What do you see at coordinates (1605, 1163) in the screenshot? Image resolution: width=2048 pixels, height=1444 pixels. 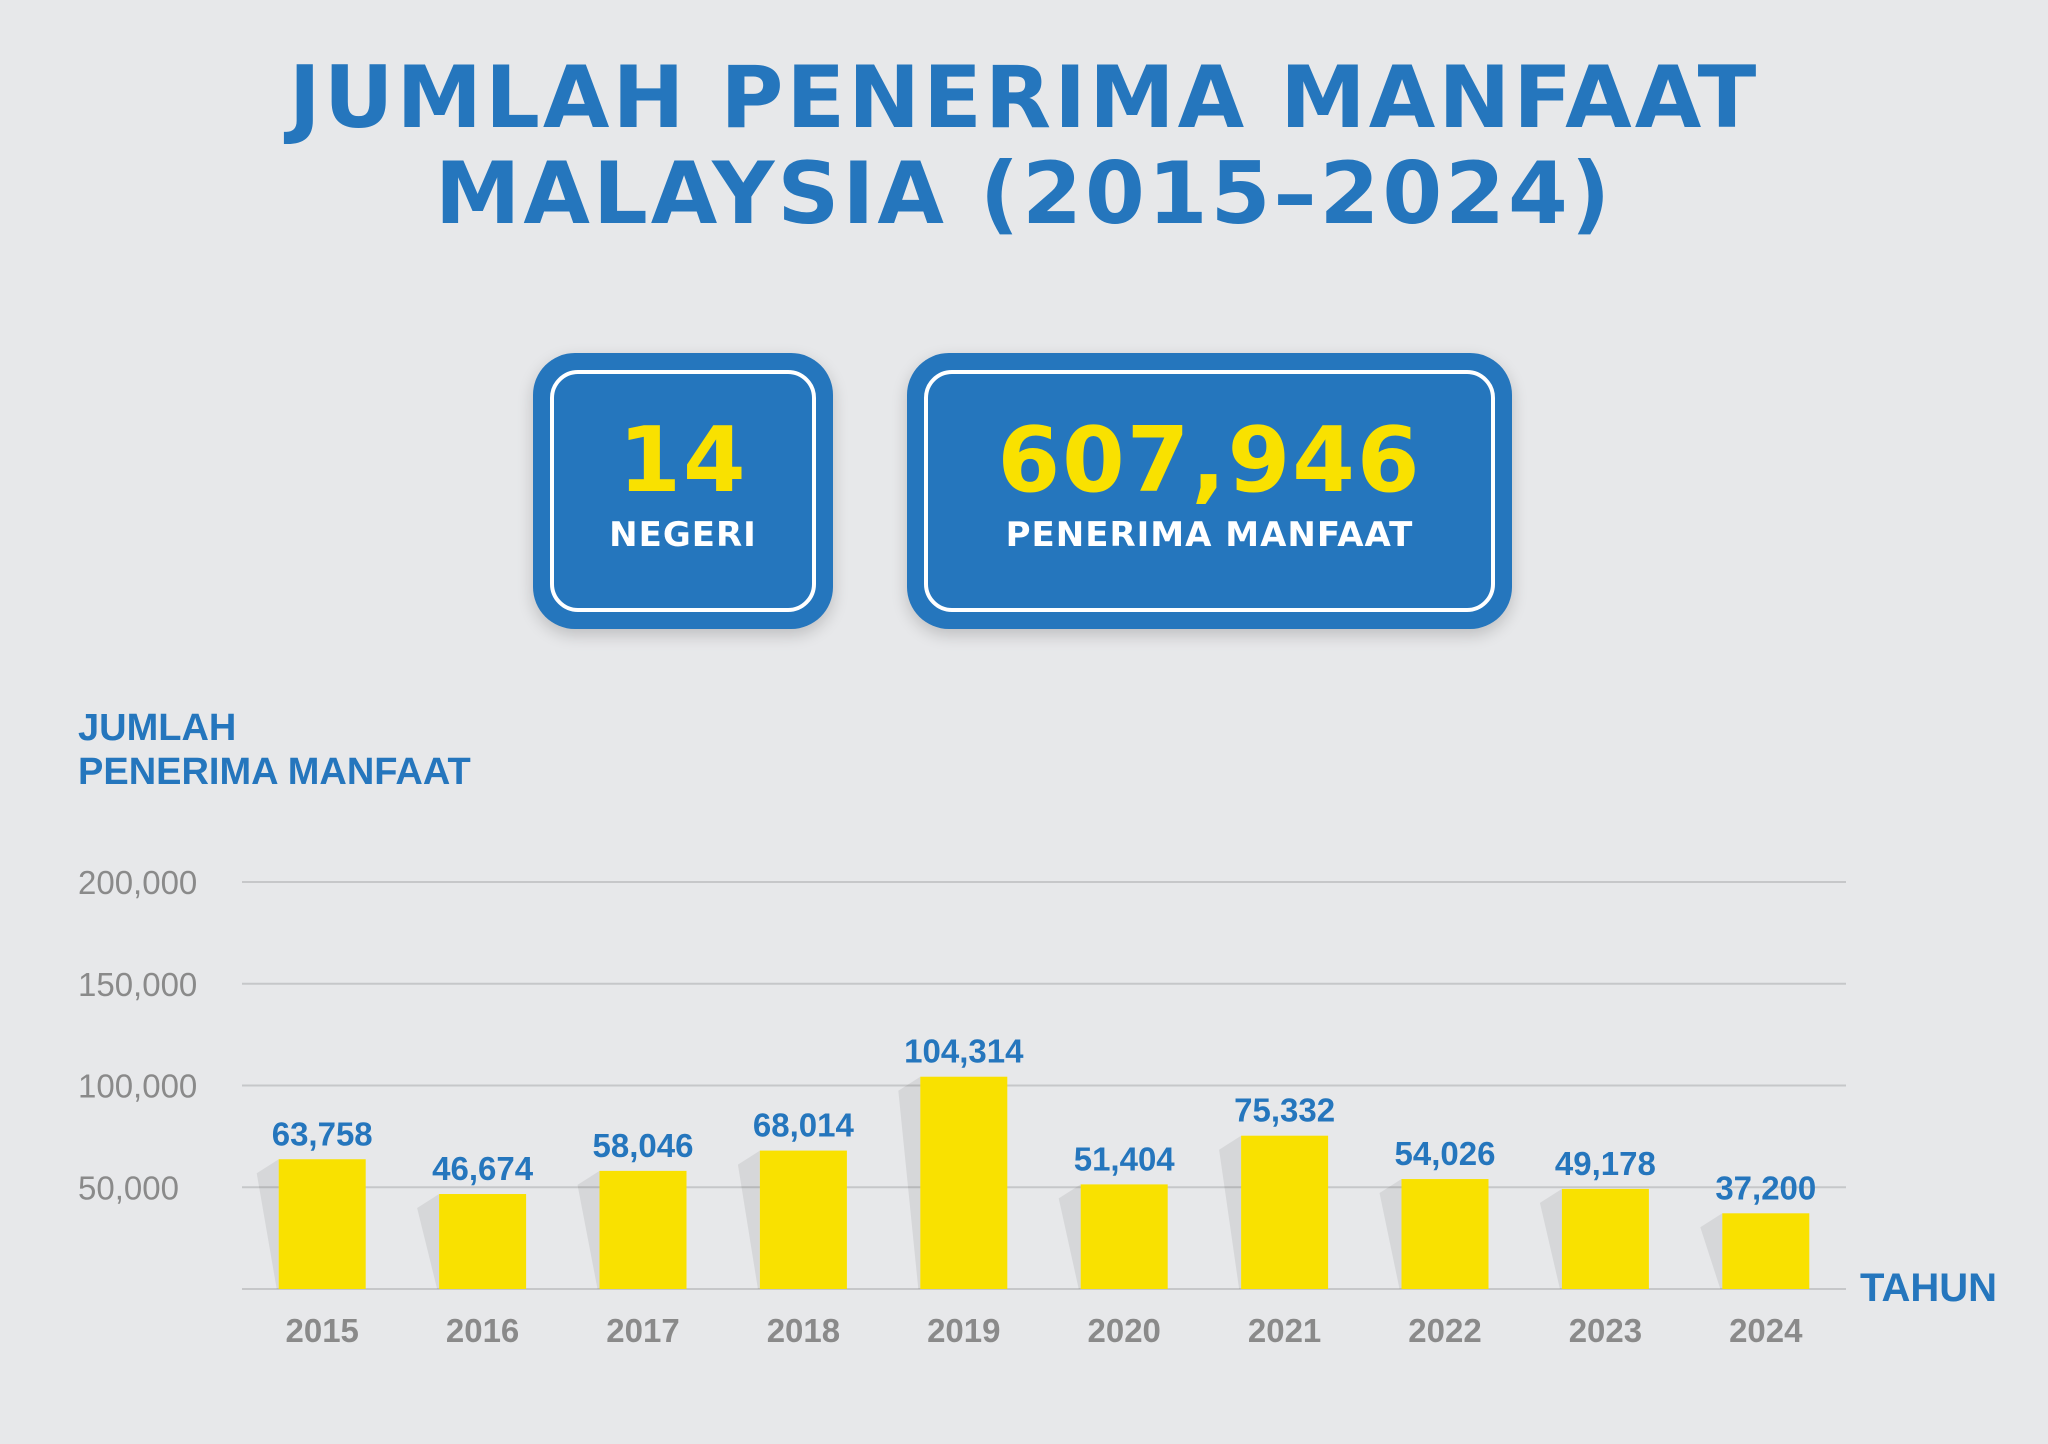 I see `data-label: 49,178` at bounding box center [1605, 1163].